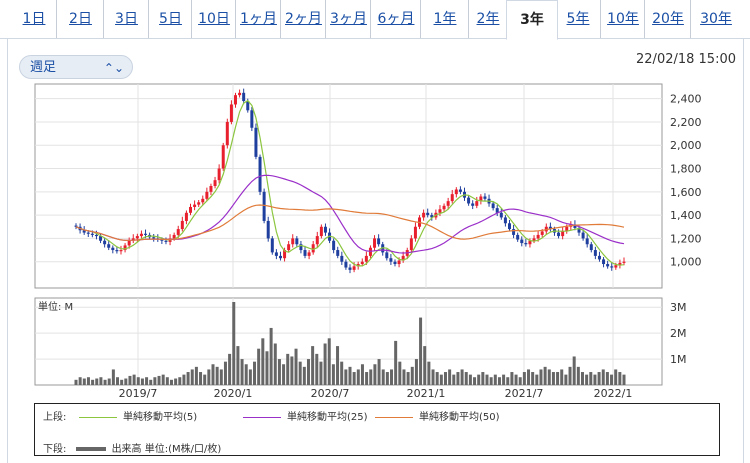 This screenshot has width=750, height=463. What do you see at coordinates (126, 19) in the screenshot?
I see `tab-3日: 3日` at bounding box center [126, 19].